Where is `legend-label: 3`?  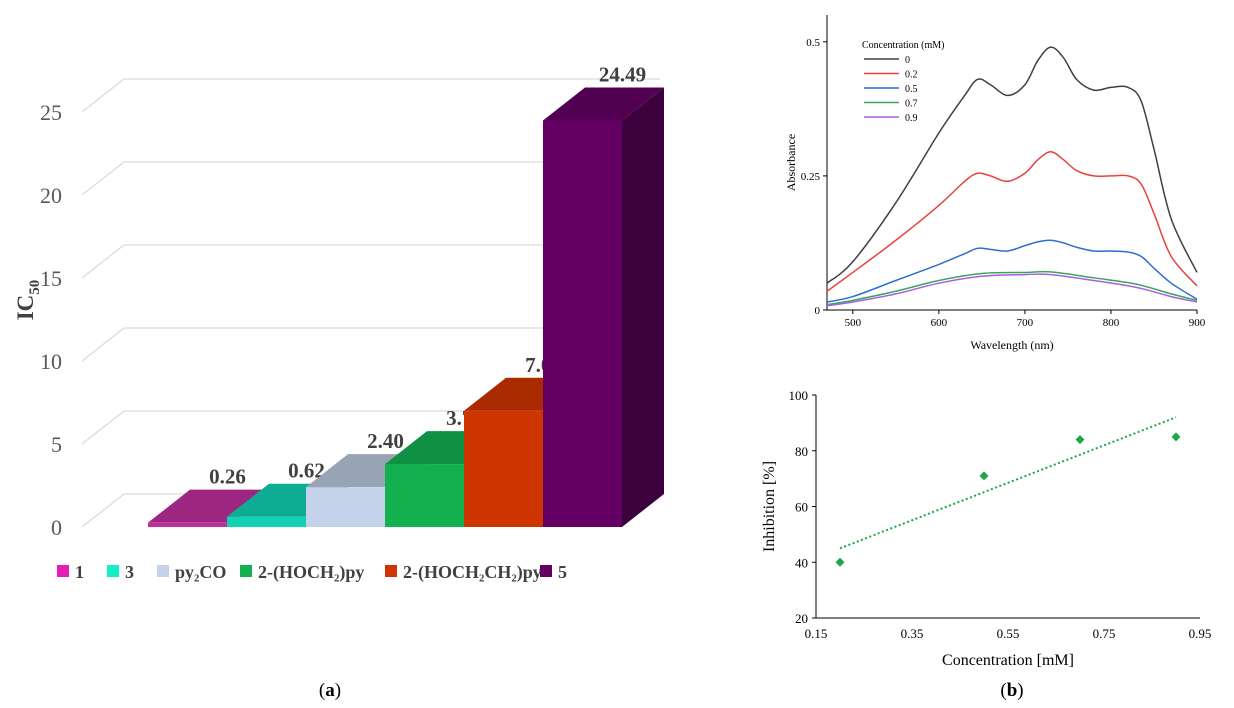 legend-label: 3 is located at coordinates (129, 572).